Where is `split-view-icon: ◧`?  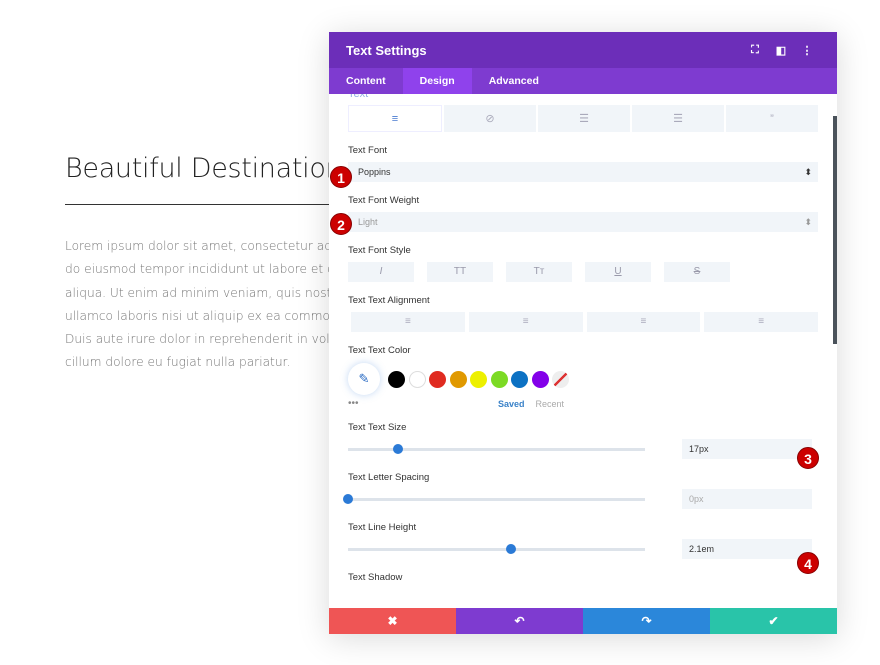 split-view-icon: ◧ is located at coordinates (781, 50).